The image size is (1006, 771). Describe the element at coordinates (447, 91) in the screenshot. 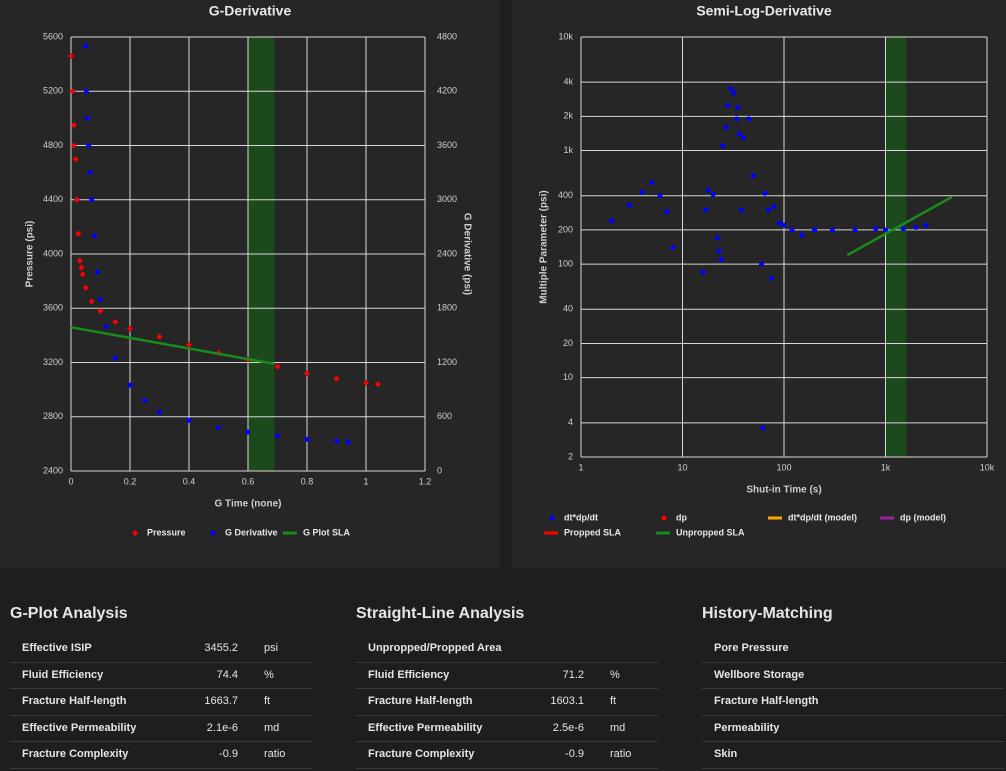

I see `y2-tick-label: 4200` at that location.